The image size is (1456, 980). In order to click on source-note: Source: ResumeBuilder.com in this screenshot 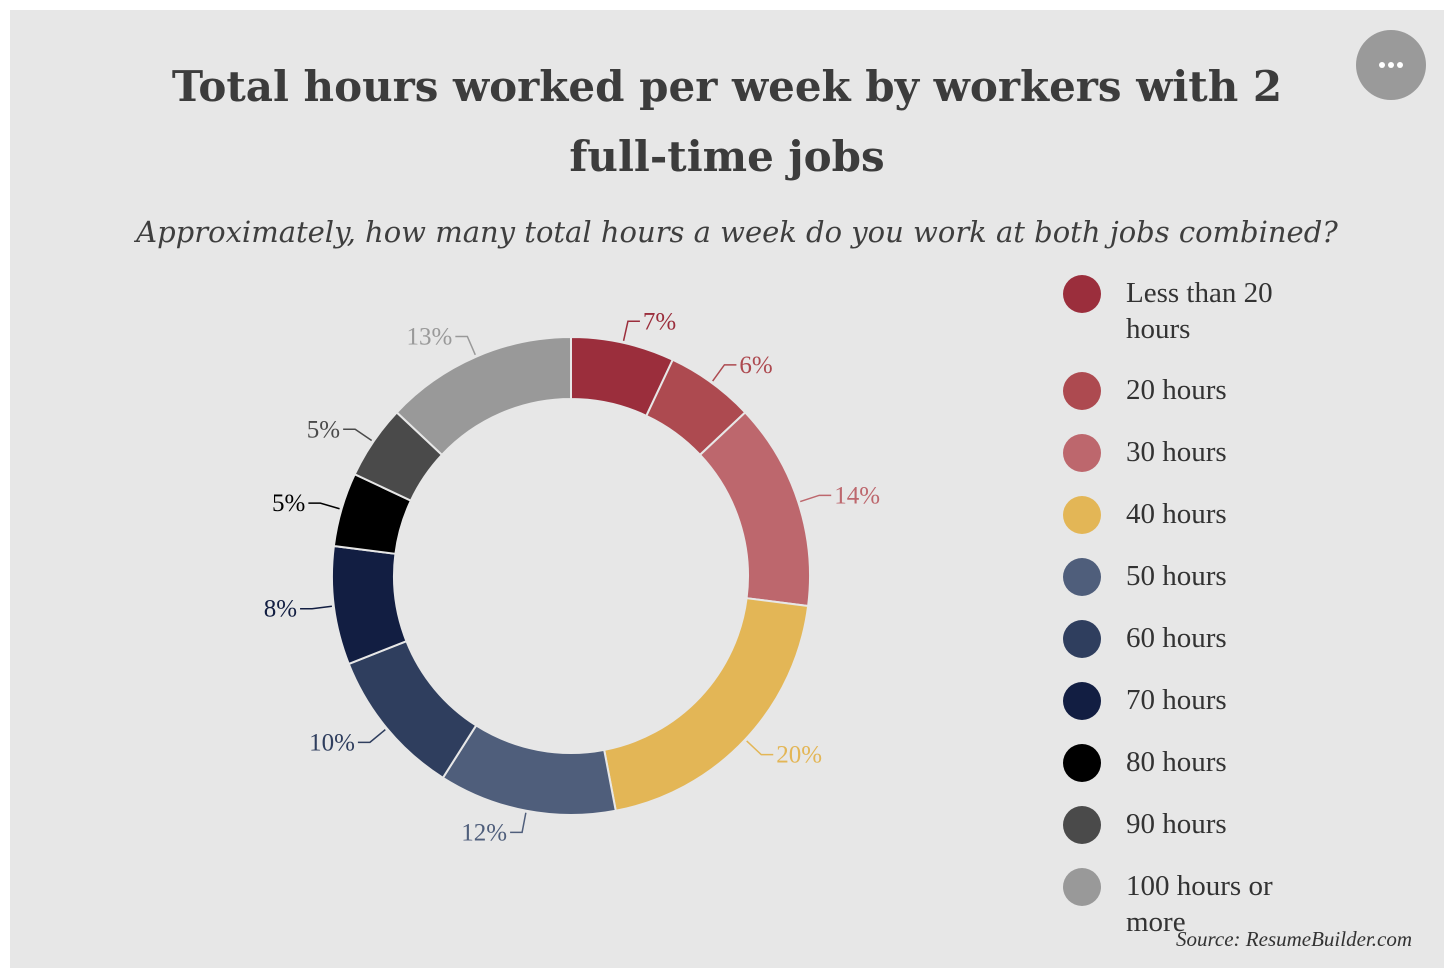, I will do `click(1294, 939)`.